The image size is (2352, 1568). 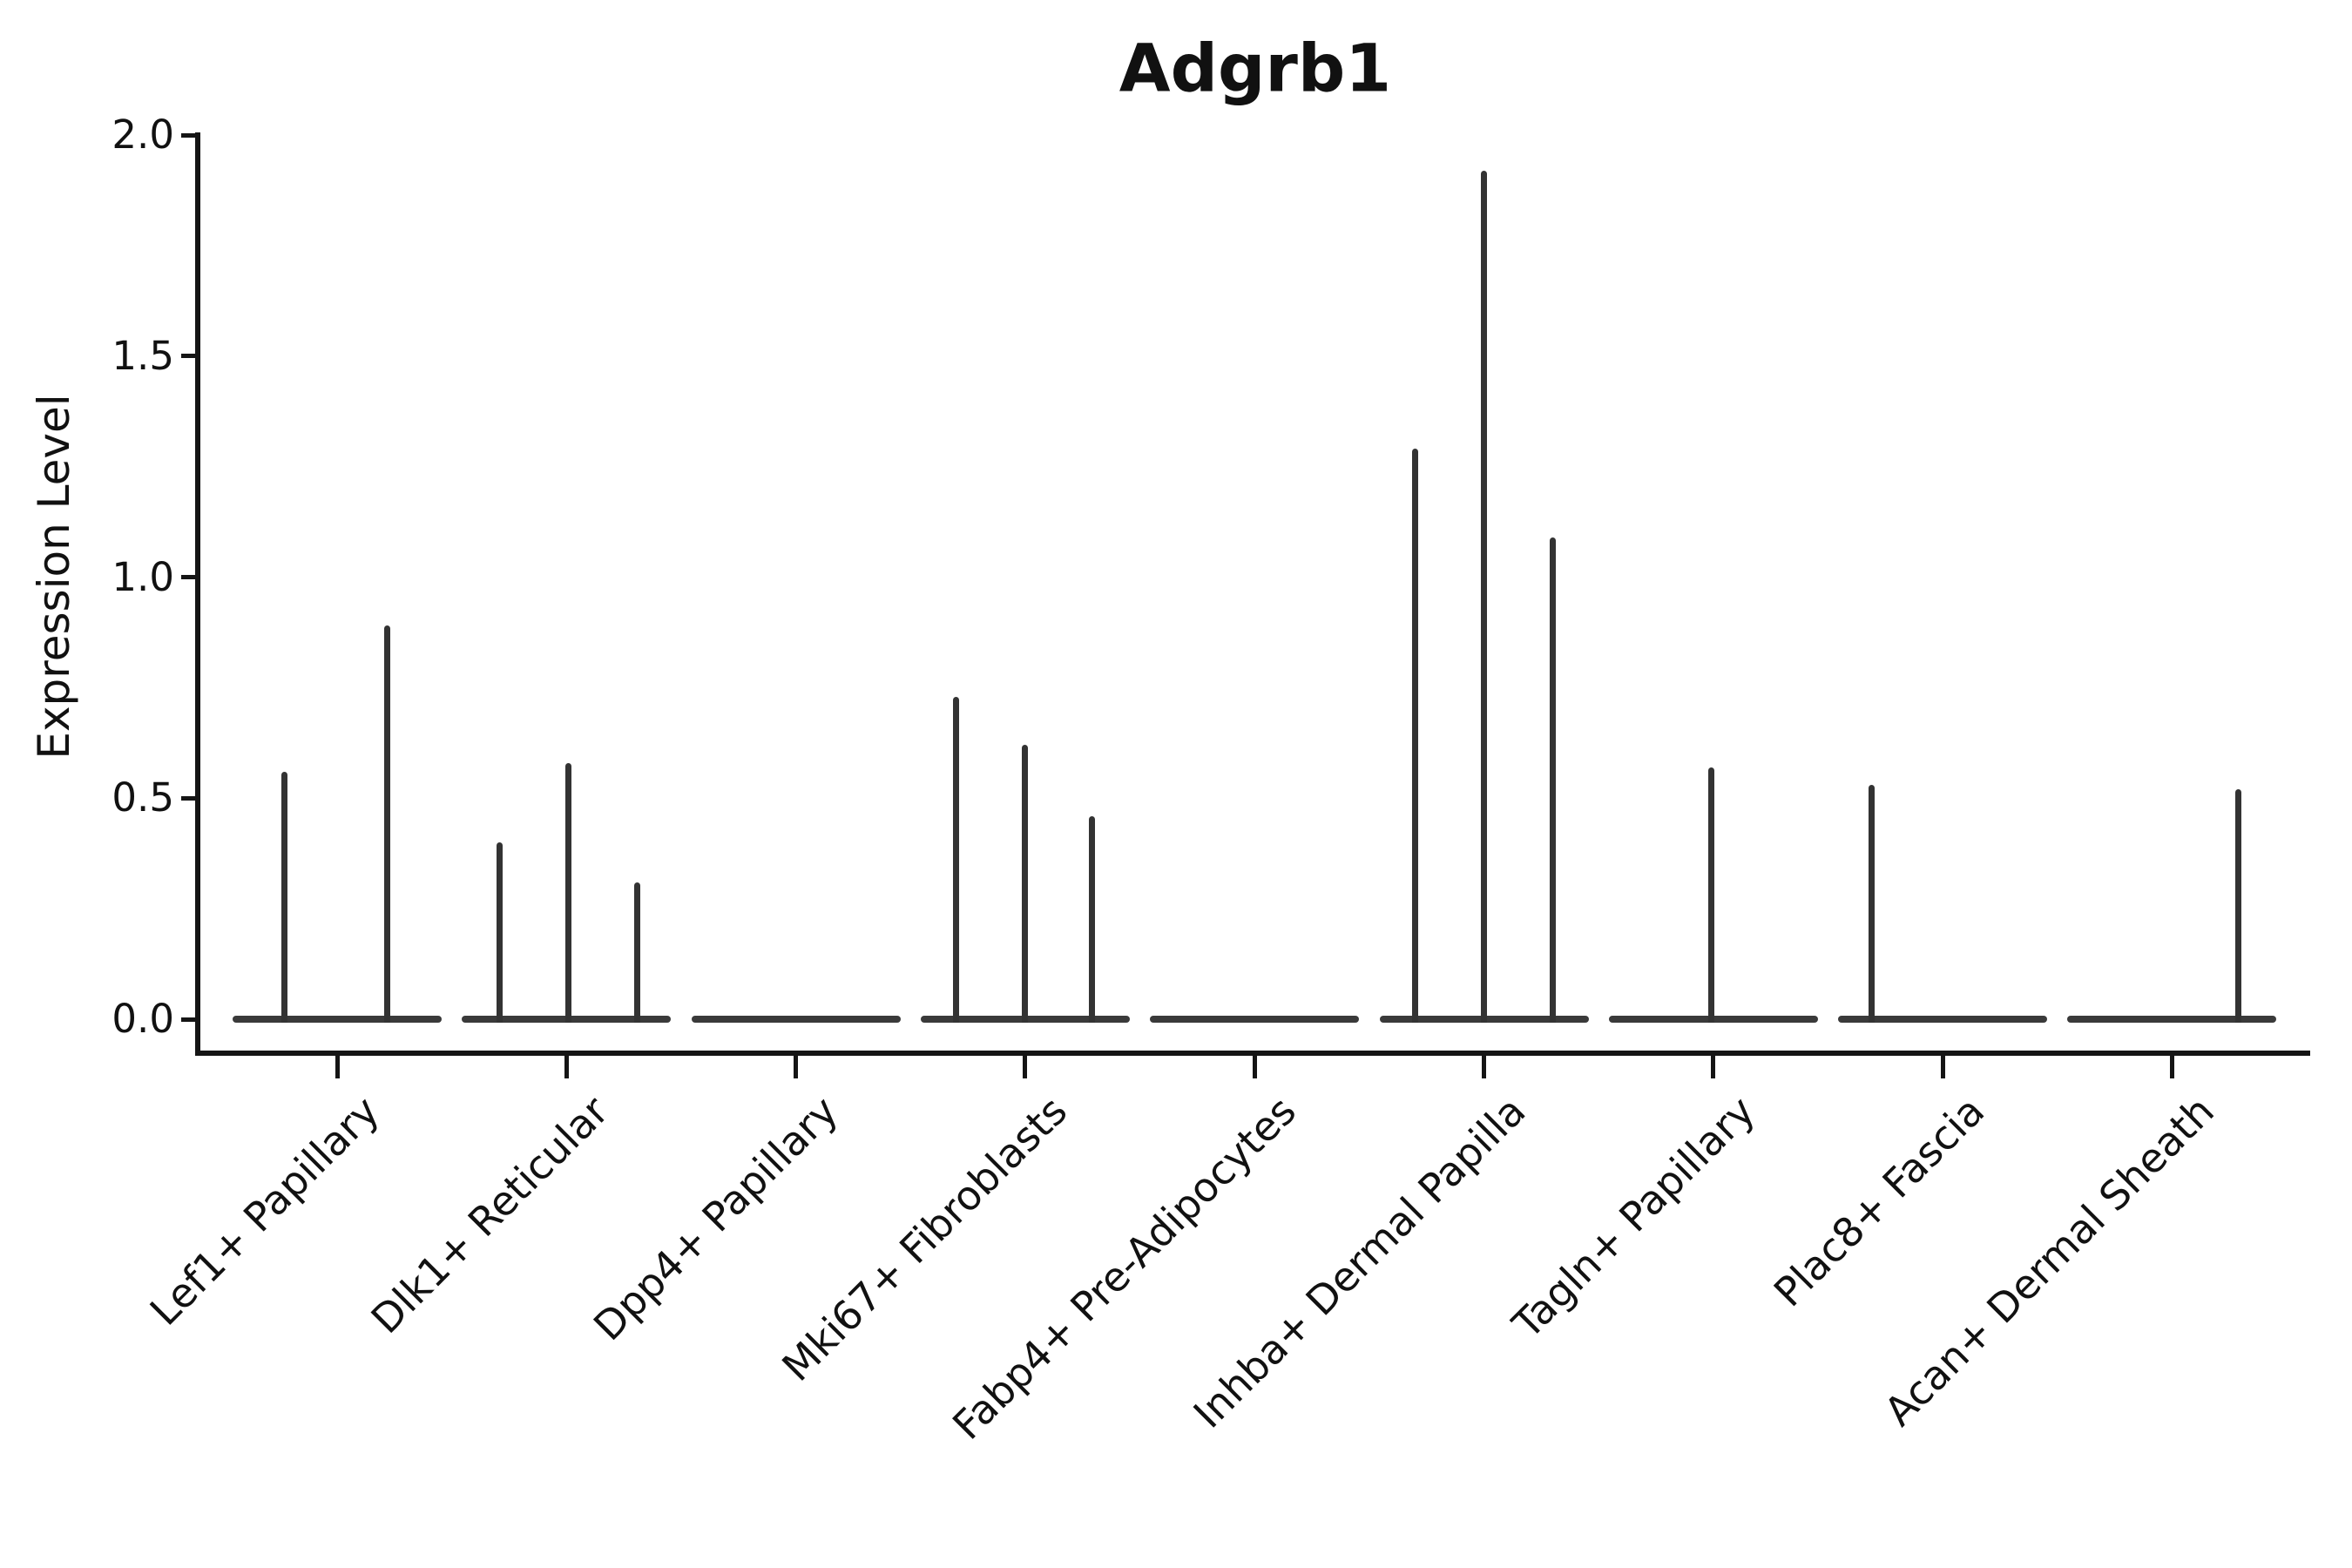 What do you see at coordinates (265, 1211) in the screenshot?
I see `x-tick-label-lef1-papillary: Lef1+ Papillary` at bounding box center [265, 1211].